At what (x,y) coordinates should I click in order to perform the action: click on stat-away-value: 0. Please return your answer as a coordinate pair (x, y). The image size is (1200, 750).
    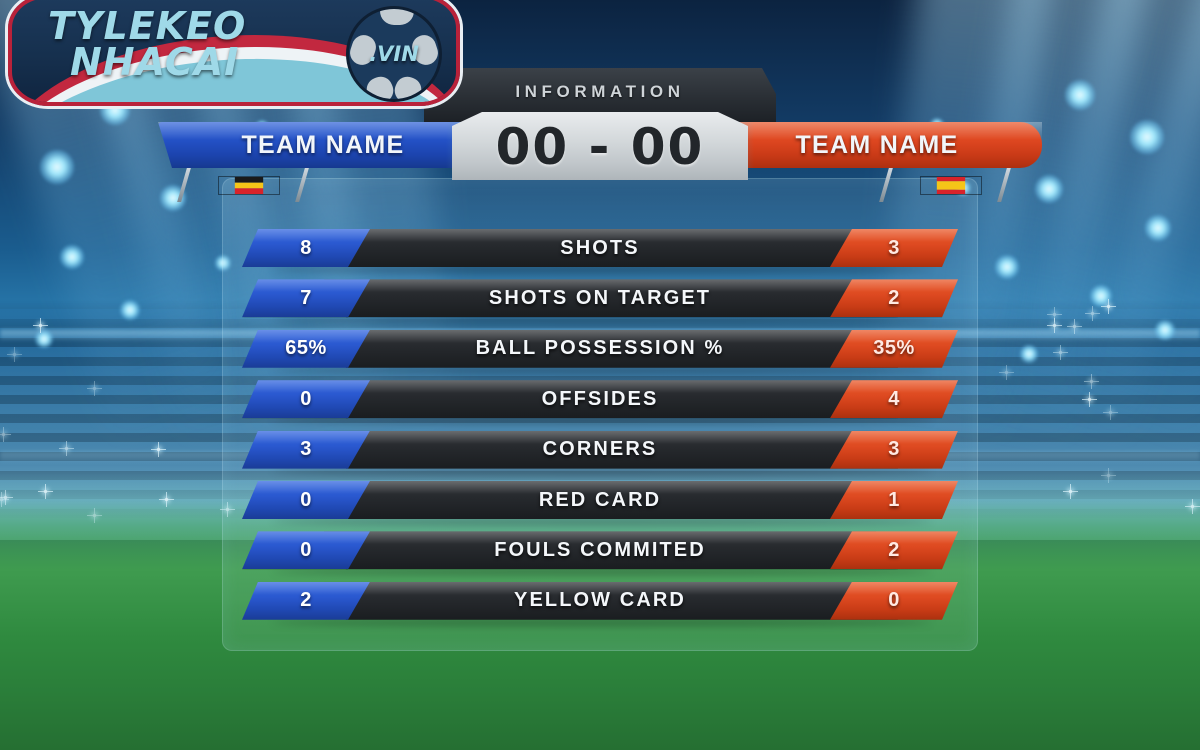
    Looking at the image, I should click on (894, 600).